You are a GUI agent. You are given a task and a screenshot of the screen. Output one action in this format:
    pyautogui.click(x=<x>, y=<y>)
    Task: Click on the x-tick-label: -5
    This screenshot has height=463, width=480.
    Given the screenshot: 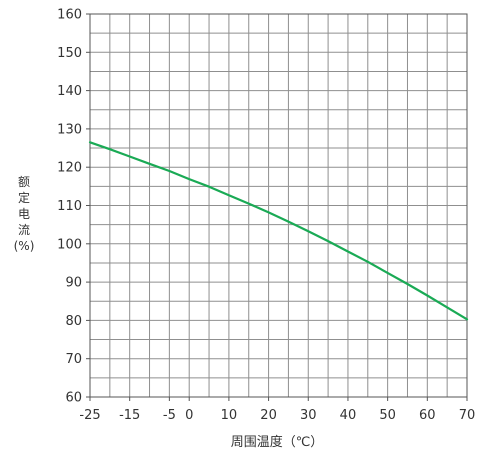 What is the action you would take?
    pyautogui.click(x=169, y=415)
    